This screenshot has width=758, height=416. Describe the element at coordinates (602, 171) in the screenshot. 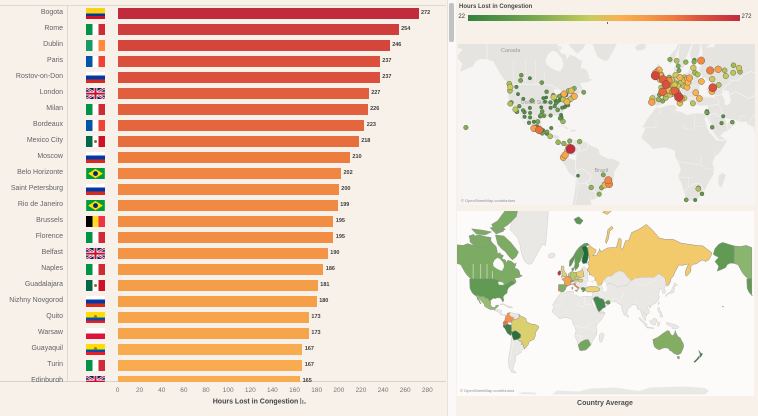

I see `svg-text: Brazil` at that location.